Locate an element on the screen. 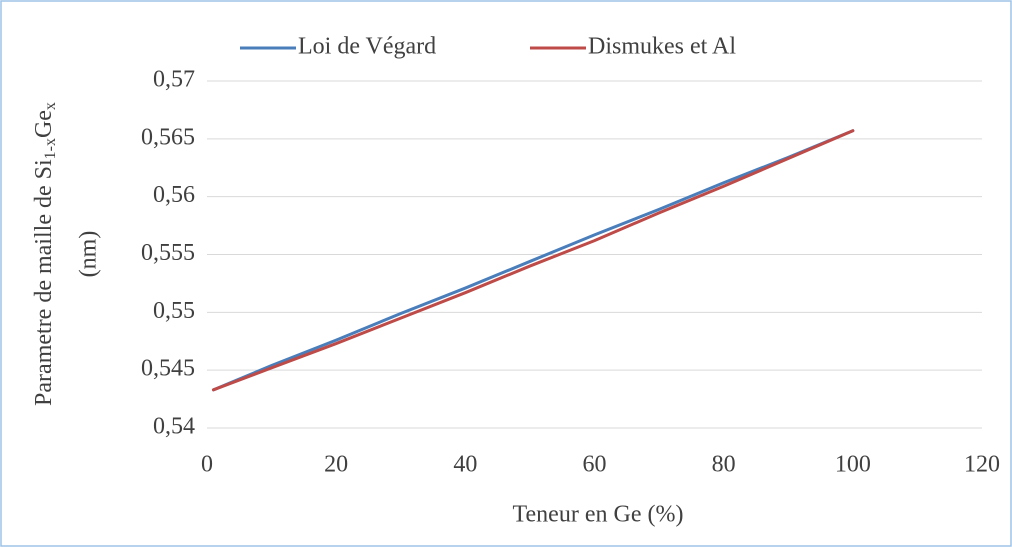  y-axis-label-line2: (nm) is located at coordinates (89, 254).